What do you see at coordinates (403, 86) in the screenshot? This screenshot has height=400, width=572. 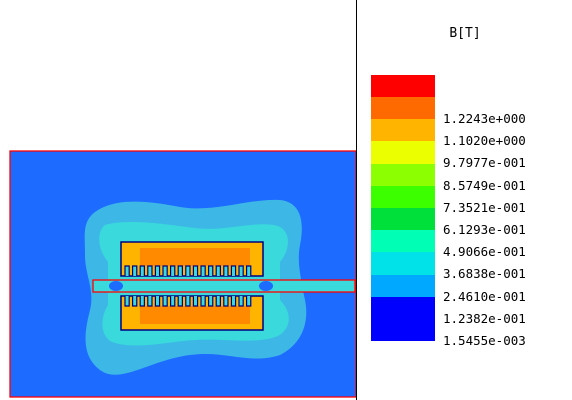 I see `legend-top-swatch` at bounding box center [403, 86].